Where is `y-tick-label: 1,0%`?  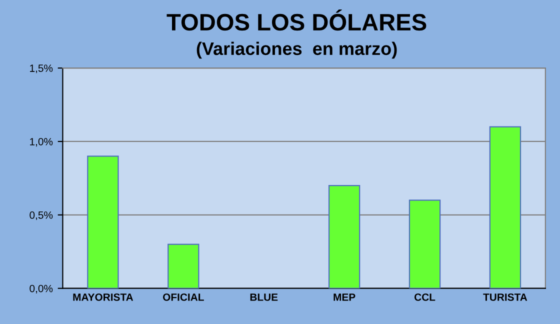
y-tick-label: 1,0% is located at coordinates (41, 142).